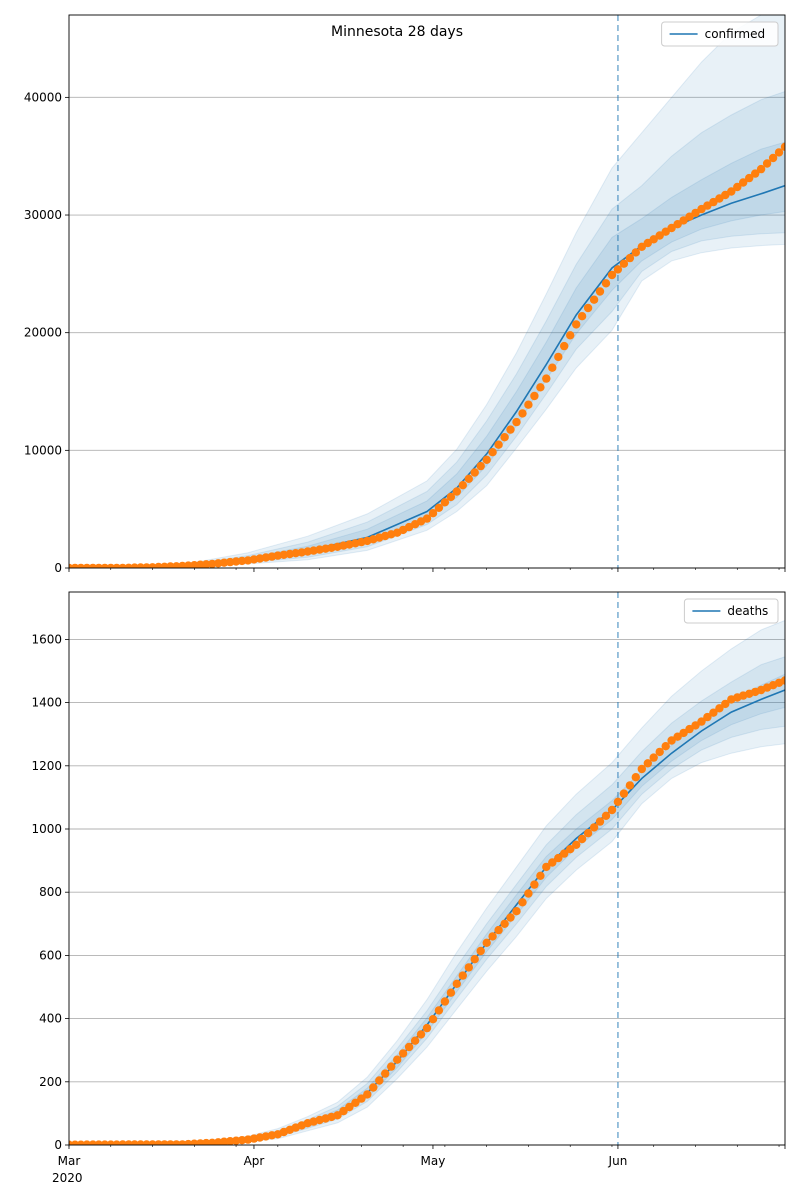 The image size is (800, 1200). What do you see at coordinates (618, 1161) in the screenshot?
I see `x-tick-label: Jun` at bounding box center [618, 1161].